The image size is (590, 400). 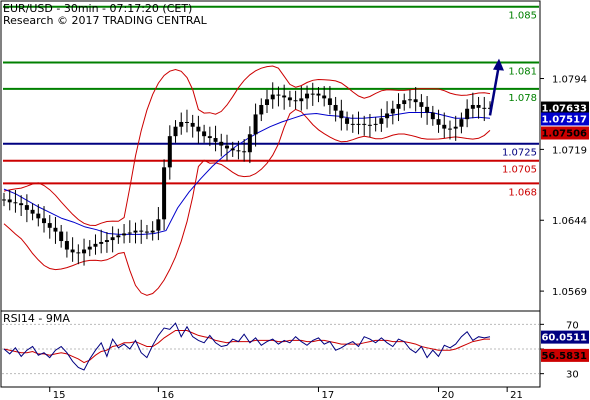 I want to click on x-tick-label: 21, so click(x=516, y=395).